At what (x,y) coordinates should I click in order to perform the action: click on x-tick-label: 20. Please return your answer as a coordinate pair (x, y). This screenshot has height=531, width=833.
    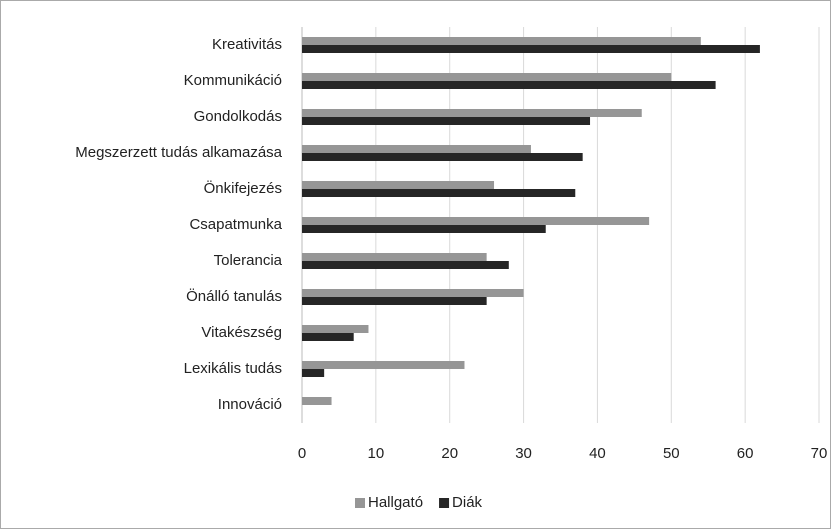
    Looking at the image, I should click on (449, 453).